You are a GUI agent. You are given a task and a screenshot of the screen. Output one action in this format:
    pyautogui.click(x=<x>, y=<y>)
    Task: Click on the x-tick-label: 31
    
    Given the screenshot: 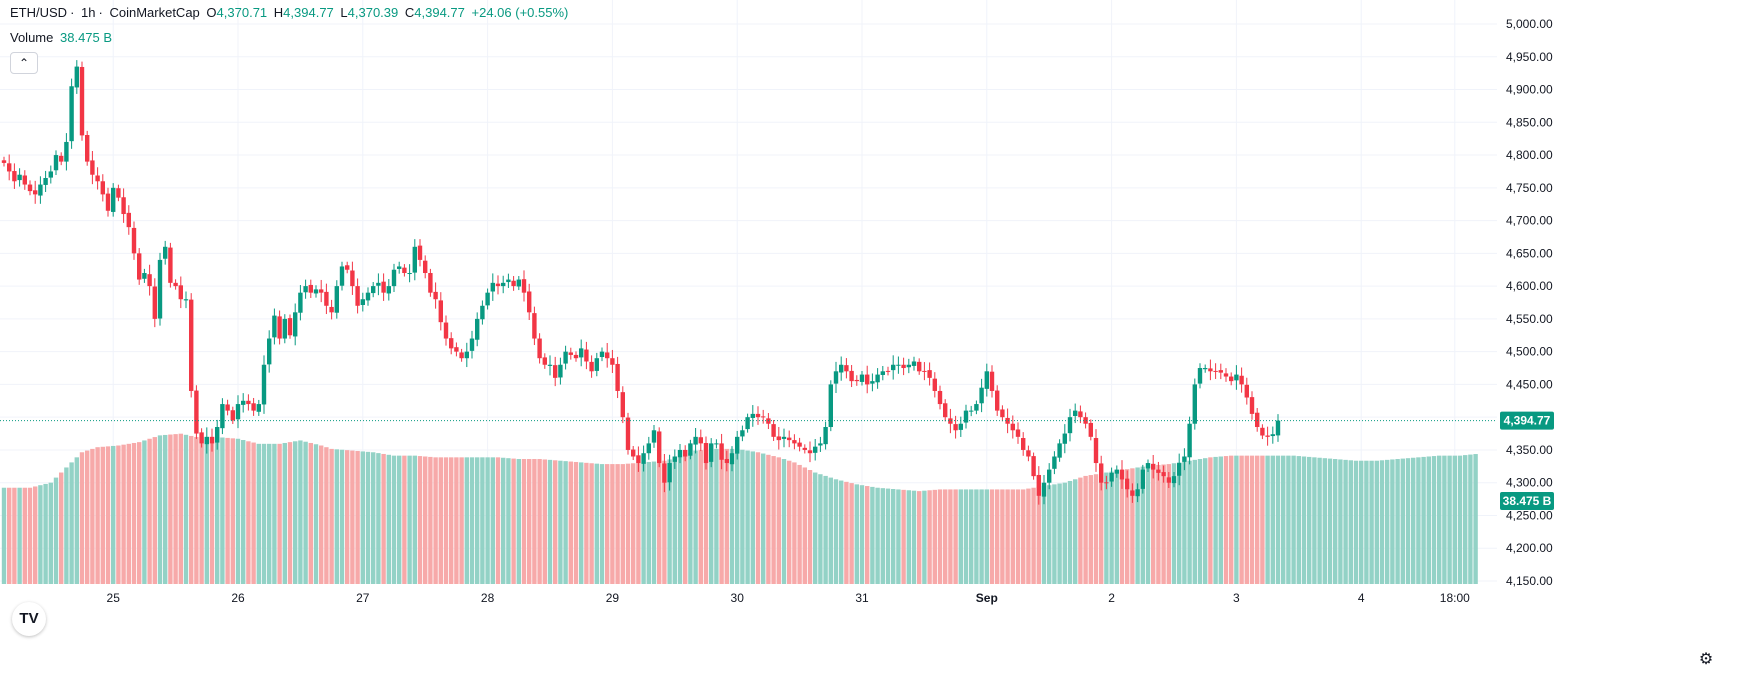 What is the action you would take?
    pyautogui.click(x=862, y=598)
    